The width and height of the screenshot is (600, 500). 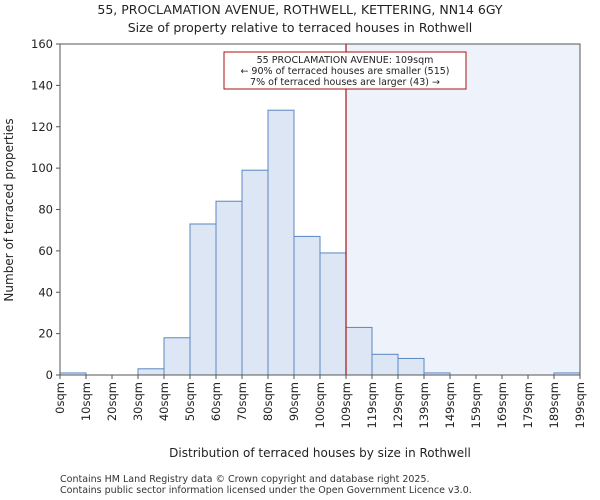 I want to click on x-tick-label: 109sqm, so click(x=346, y=405).